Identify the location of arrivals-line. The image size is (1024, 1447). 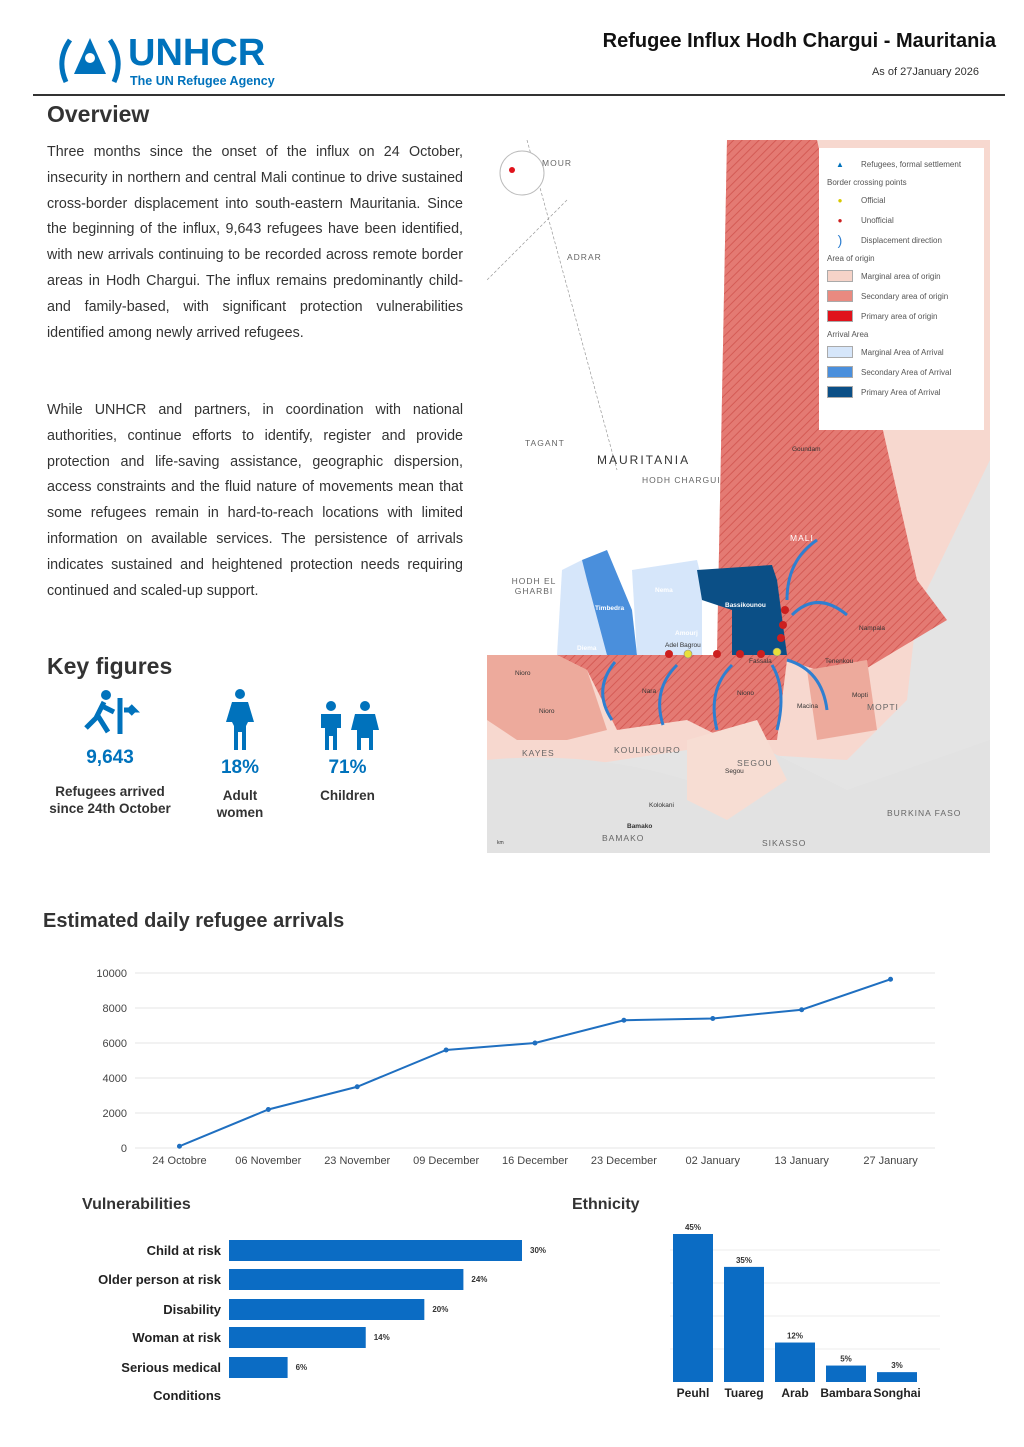
(535, 1063).